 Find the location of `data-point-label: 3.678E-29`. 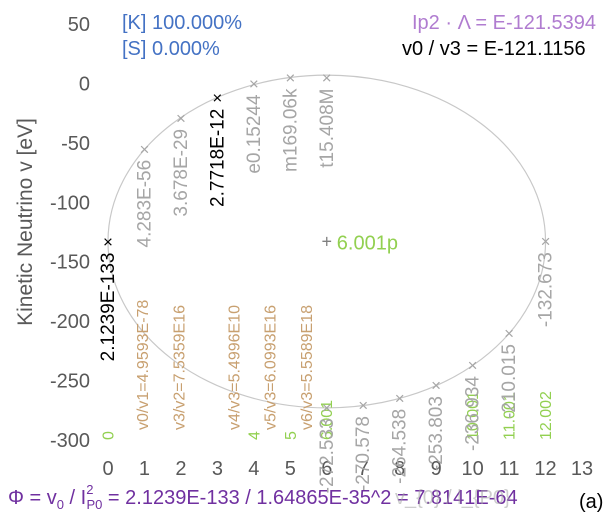

data-point-label: 3.678E-29 is located at coordinates (181, 173).